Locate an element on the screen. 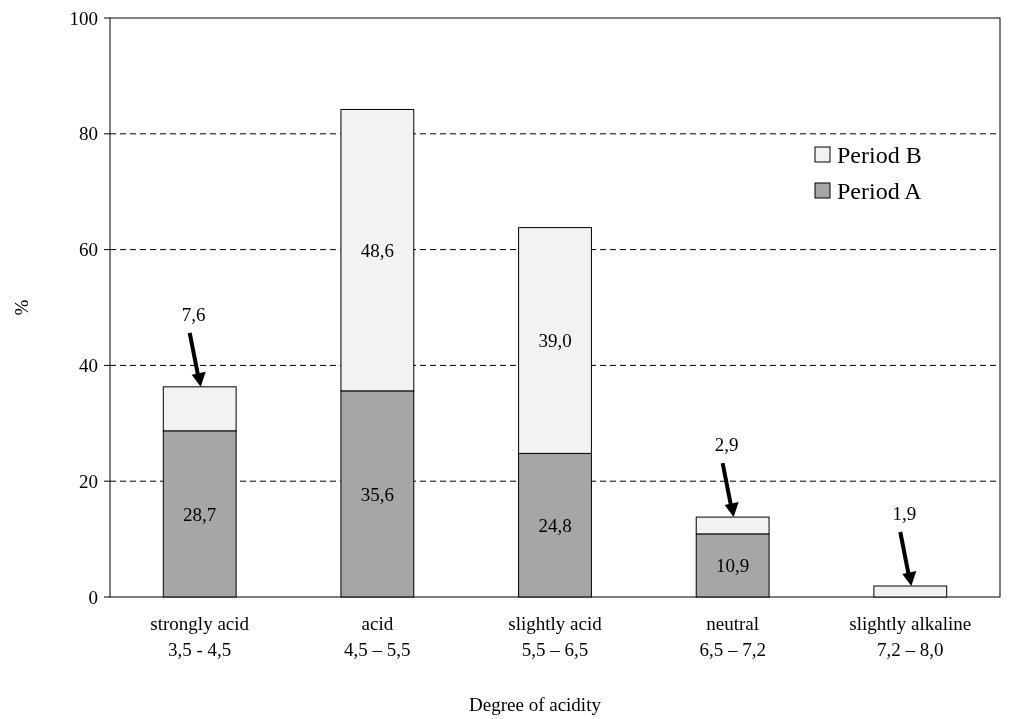 The width and height of the screenshot is (1012, 719). y-tick-label: 0 is located at coordinates (93, 597).